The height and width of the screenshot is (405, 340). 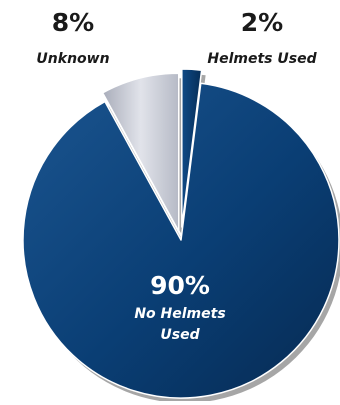 What do you see at coordinates (180, 285) in the screenshot?
I see `label-nohelmets-pct: 90%` at bounding box center [180, 285].